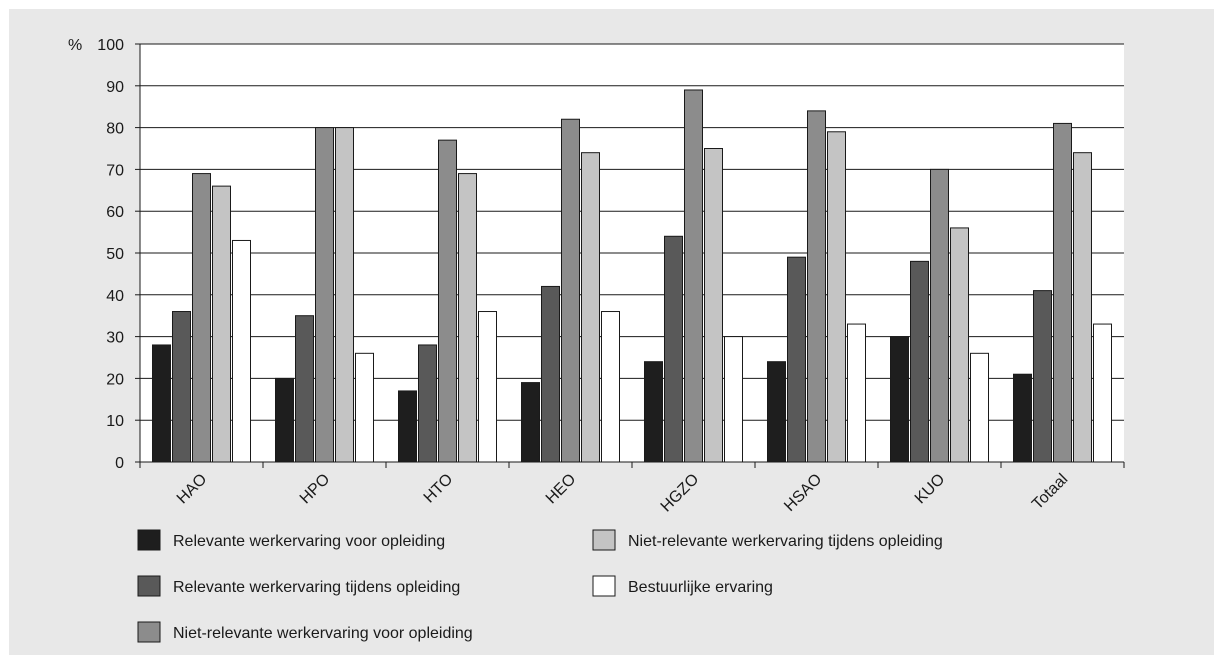  What do you see at coordinates (115, 87) in the screenshot?
I see `y-tick-label: 90` at bounding box center [115, 87].